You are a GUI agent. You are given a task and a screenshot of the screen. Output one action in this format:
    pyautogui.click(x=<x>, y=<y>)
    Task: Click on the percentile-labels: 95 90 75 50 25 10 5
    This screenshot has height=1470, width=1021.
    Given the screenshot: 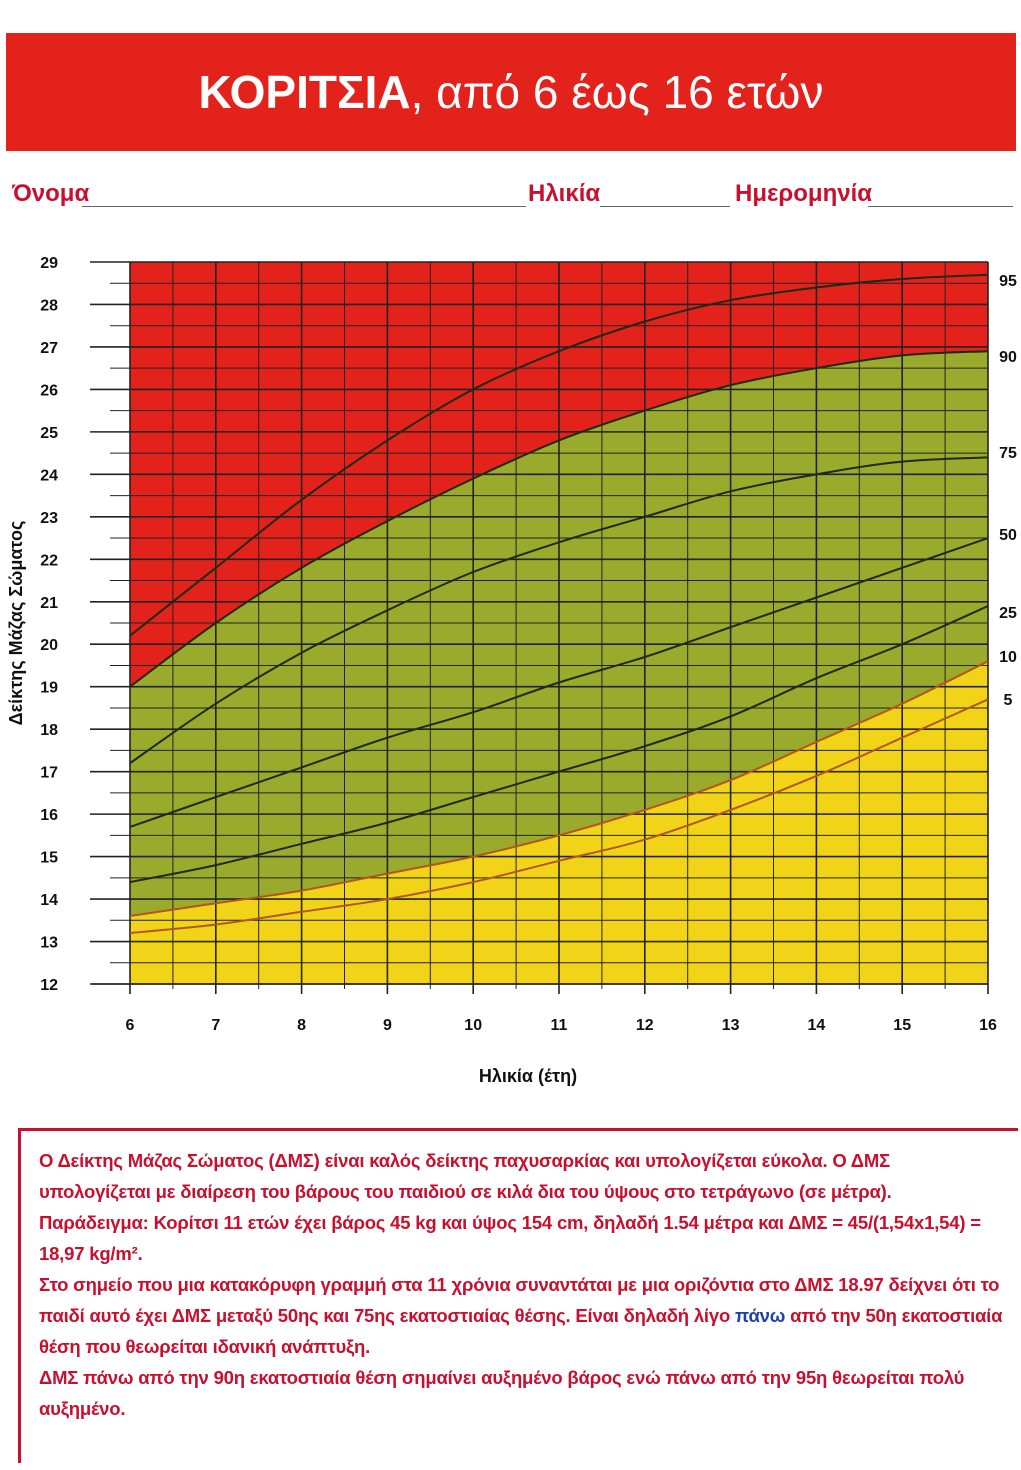 What is the action you would take?
    pyautogui.click(x=1008, y=491)
    